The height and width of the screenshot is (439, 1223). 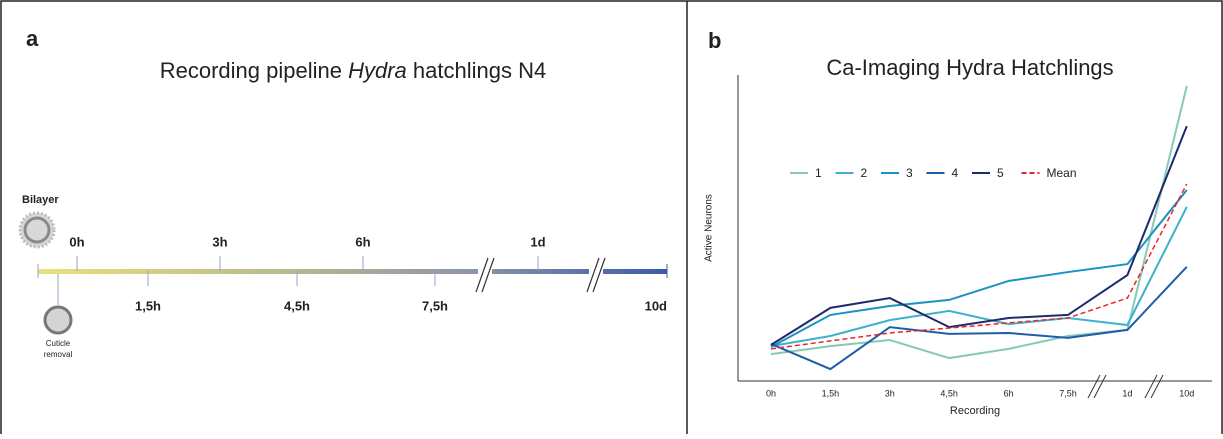 What do you see at coordinates (76, 241) in the screenshot?
I see `tick-label: 0h` at bounding box center [76, 241].